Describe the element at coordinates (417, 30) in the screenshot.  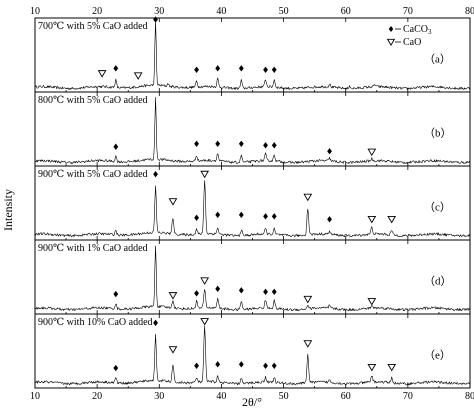
I see `legend-label: CaCO3` at that location.